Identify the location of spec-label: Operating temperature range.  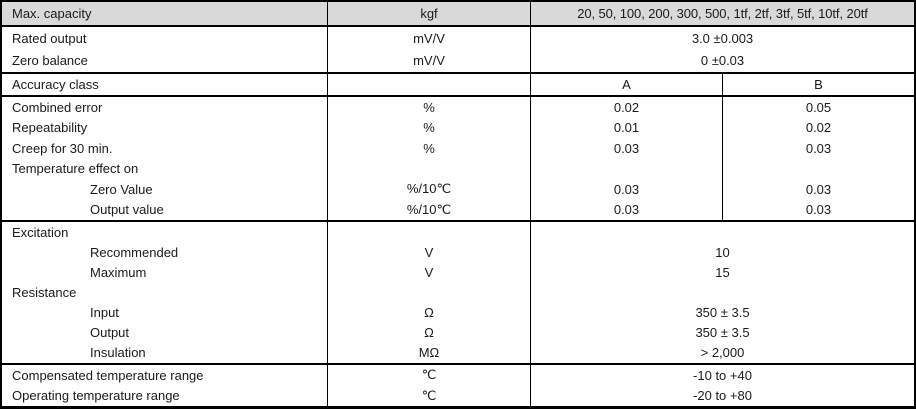
(96, 396).